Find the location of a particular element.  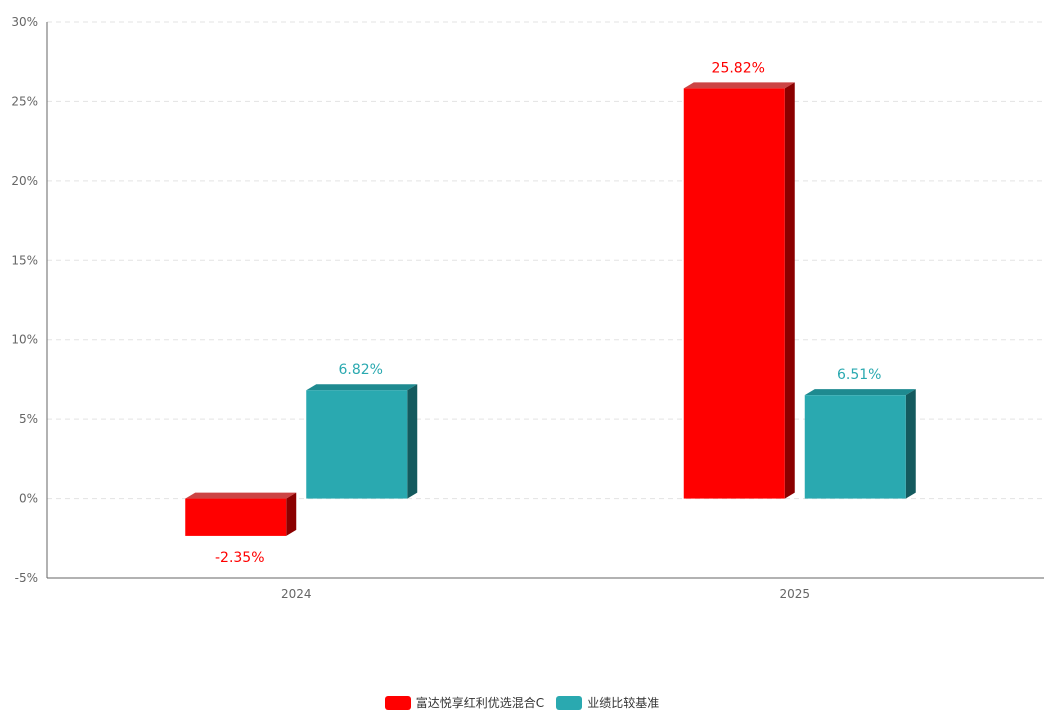

data-label: 6.51% is located at coordinates (859, 375).